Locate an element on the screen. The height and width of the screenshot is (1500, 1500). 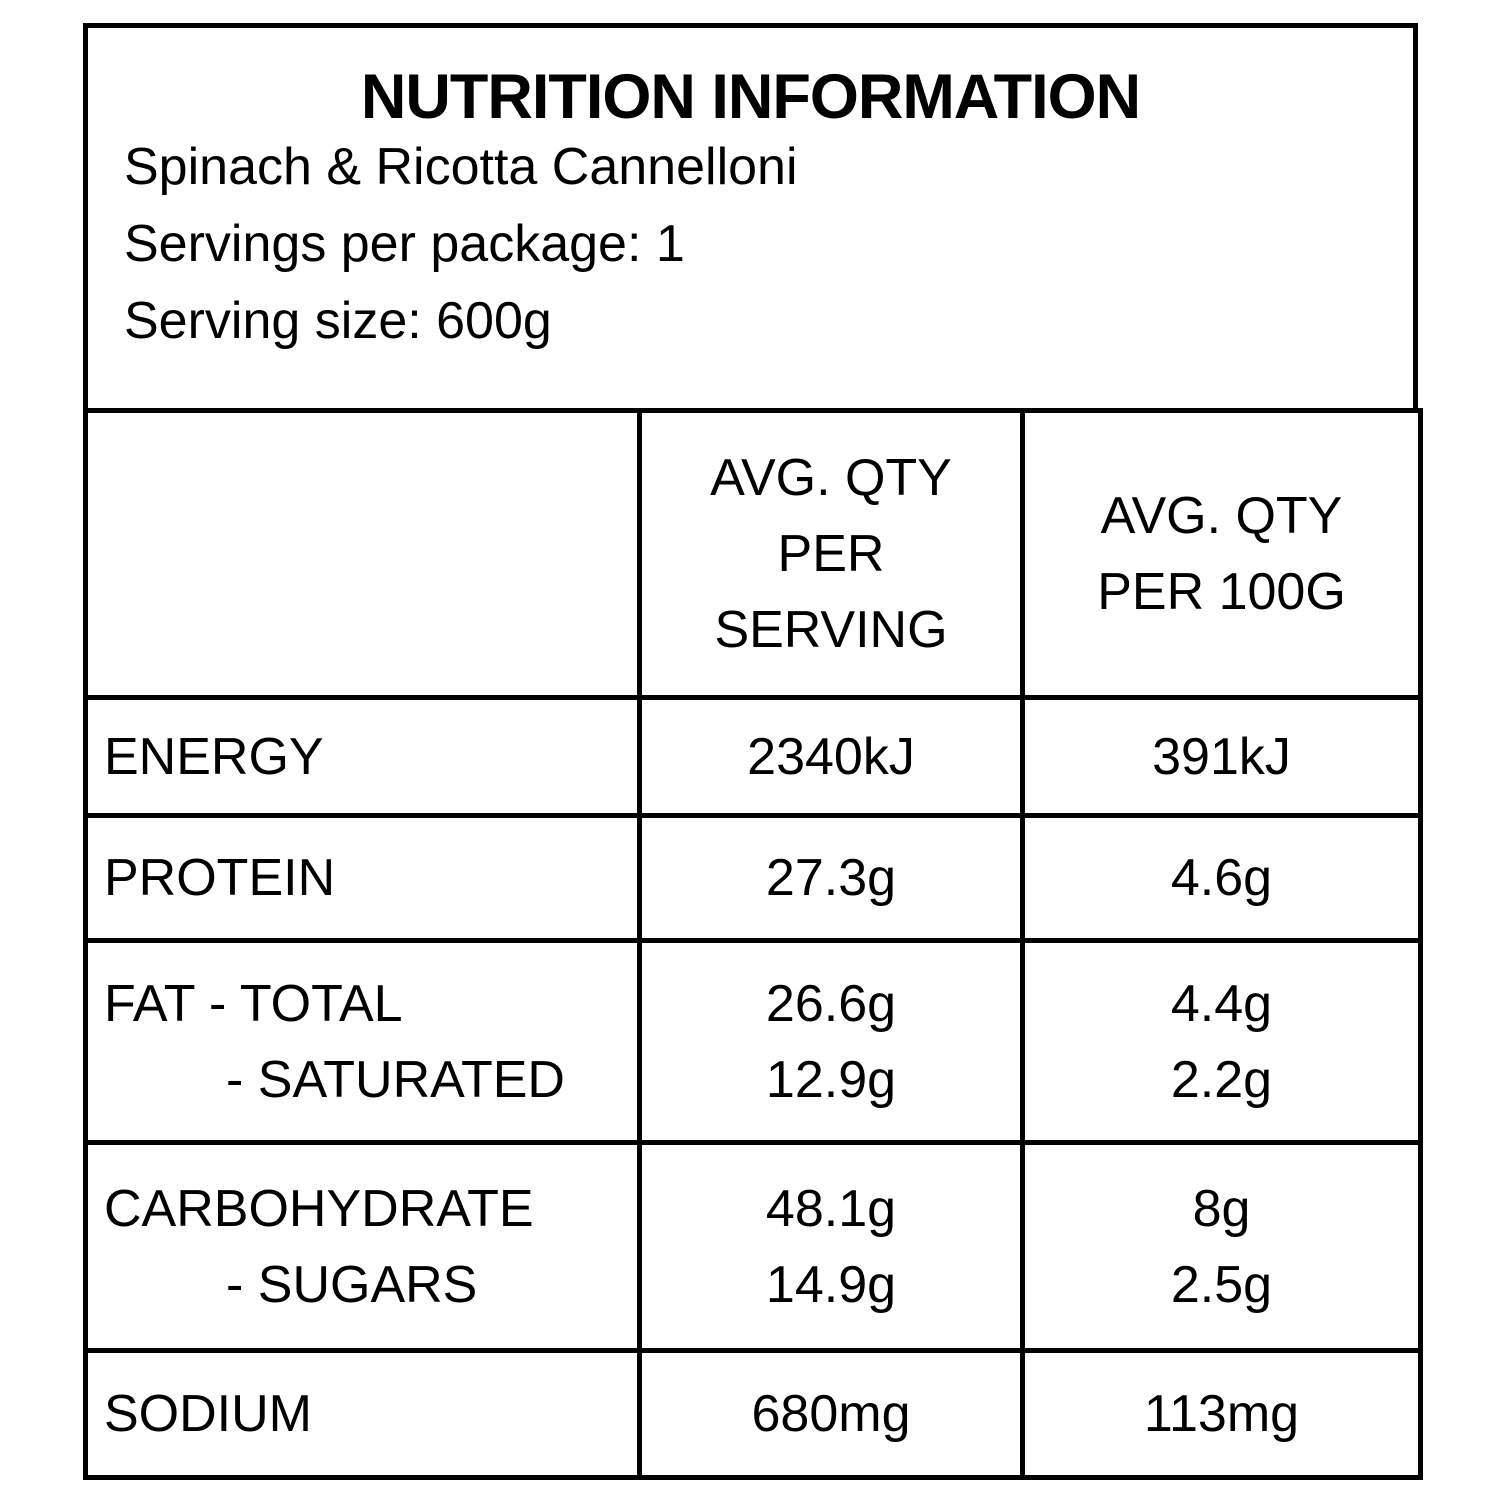
servings-per-package: Servings per package: 1 is located at coordinates (404, 244).